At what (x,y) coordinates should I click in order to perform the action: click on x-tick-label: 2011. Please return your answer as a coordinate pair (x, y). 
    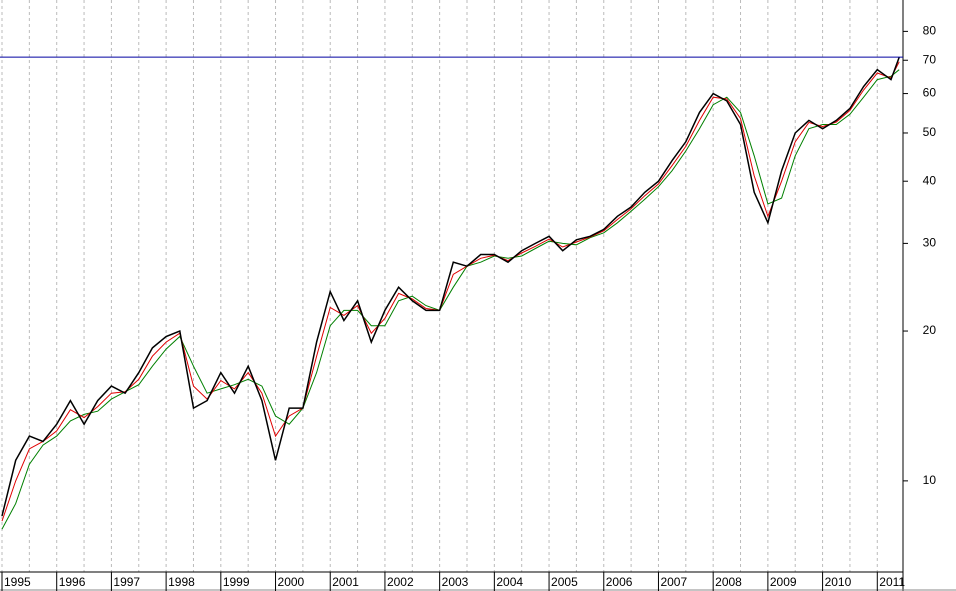
    Looking at the image, I should click on (892, 582).